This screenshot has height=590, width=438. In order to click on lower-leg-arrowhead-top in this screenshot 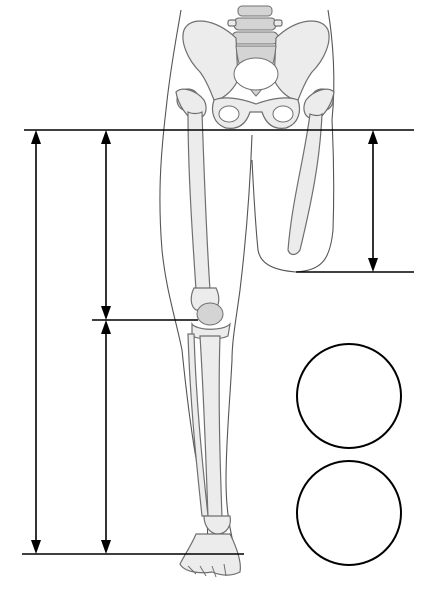, I will do `click(106, 327)`.